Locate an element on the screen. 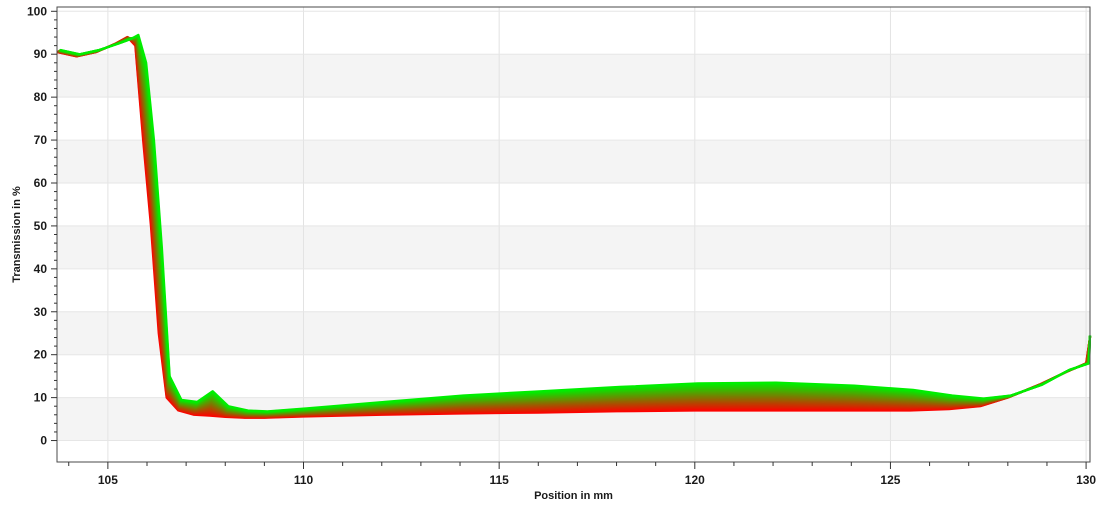 This screenshot has width=1103, height=509. y-tick-label: 60 is located at coordinates (41, 183).